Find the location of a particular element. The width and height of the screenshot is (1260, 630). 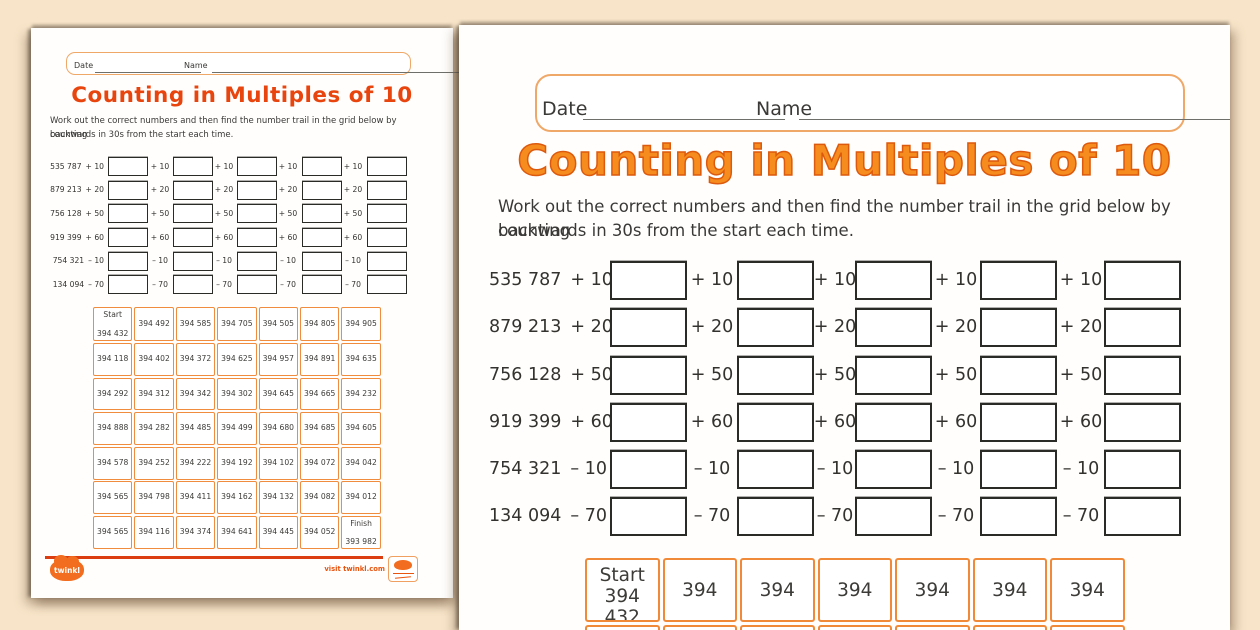

problem-start-number: 134 094 is located at coordinates (525, 515).